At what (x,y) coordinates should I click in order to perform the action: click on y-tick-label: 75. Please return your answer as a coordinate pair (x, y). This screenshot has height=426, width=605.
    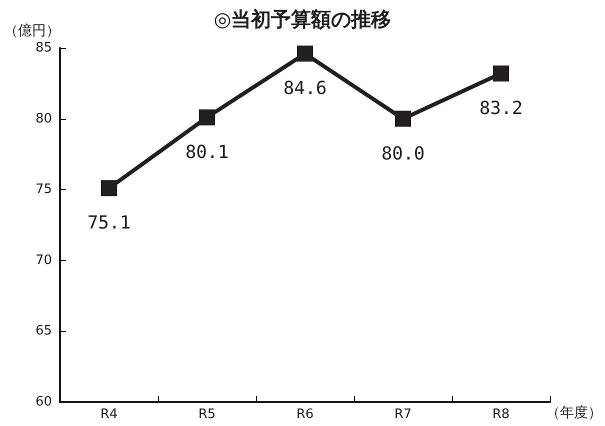
    Looking at the image, I should click on (43, 190).